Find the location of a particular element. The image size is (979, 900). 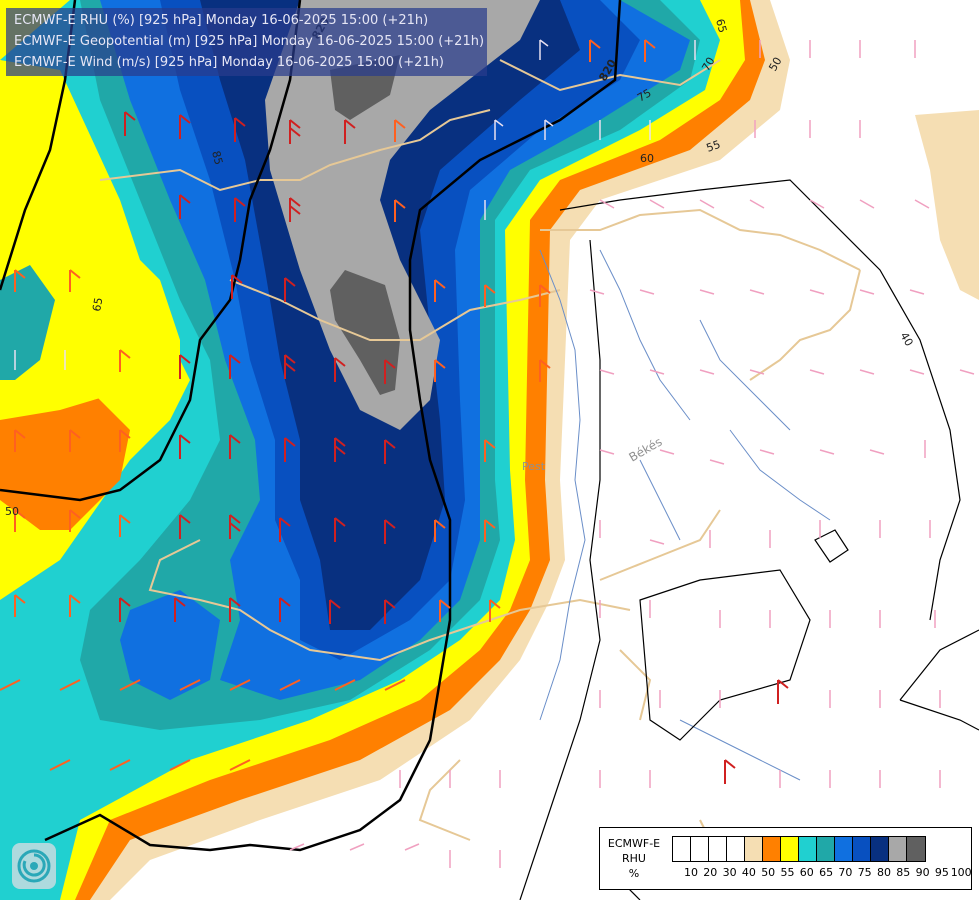

rhu-band-75b is located at coordinates (170, 645).